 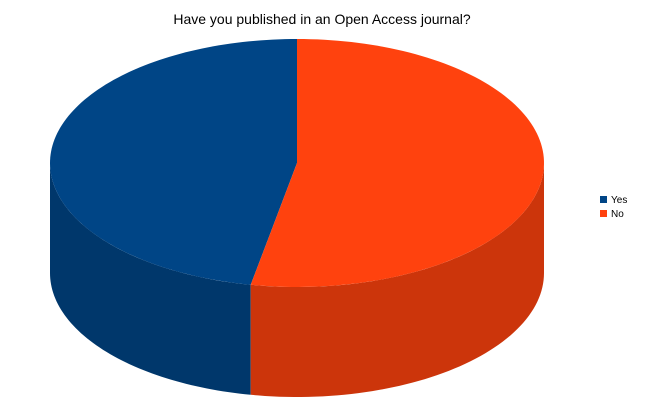 What do you see at coordinates (617, 214) in the screenshot?
I see `legend-label-no: No` at bounding box center [617, 214].